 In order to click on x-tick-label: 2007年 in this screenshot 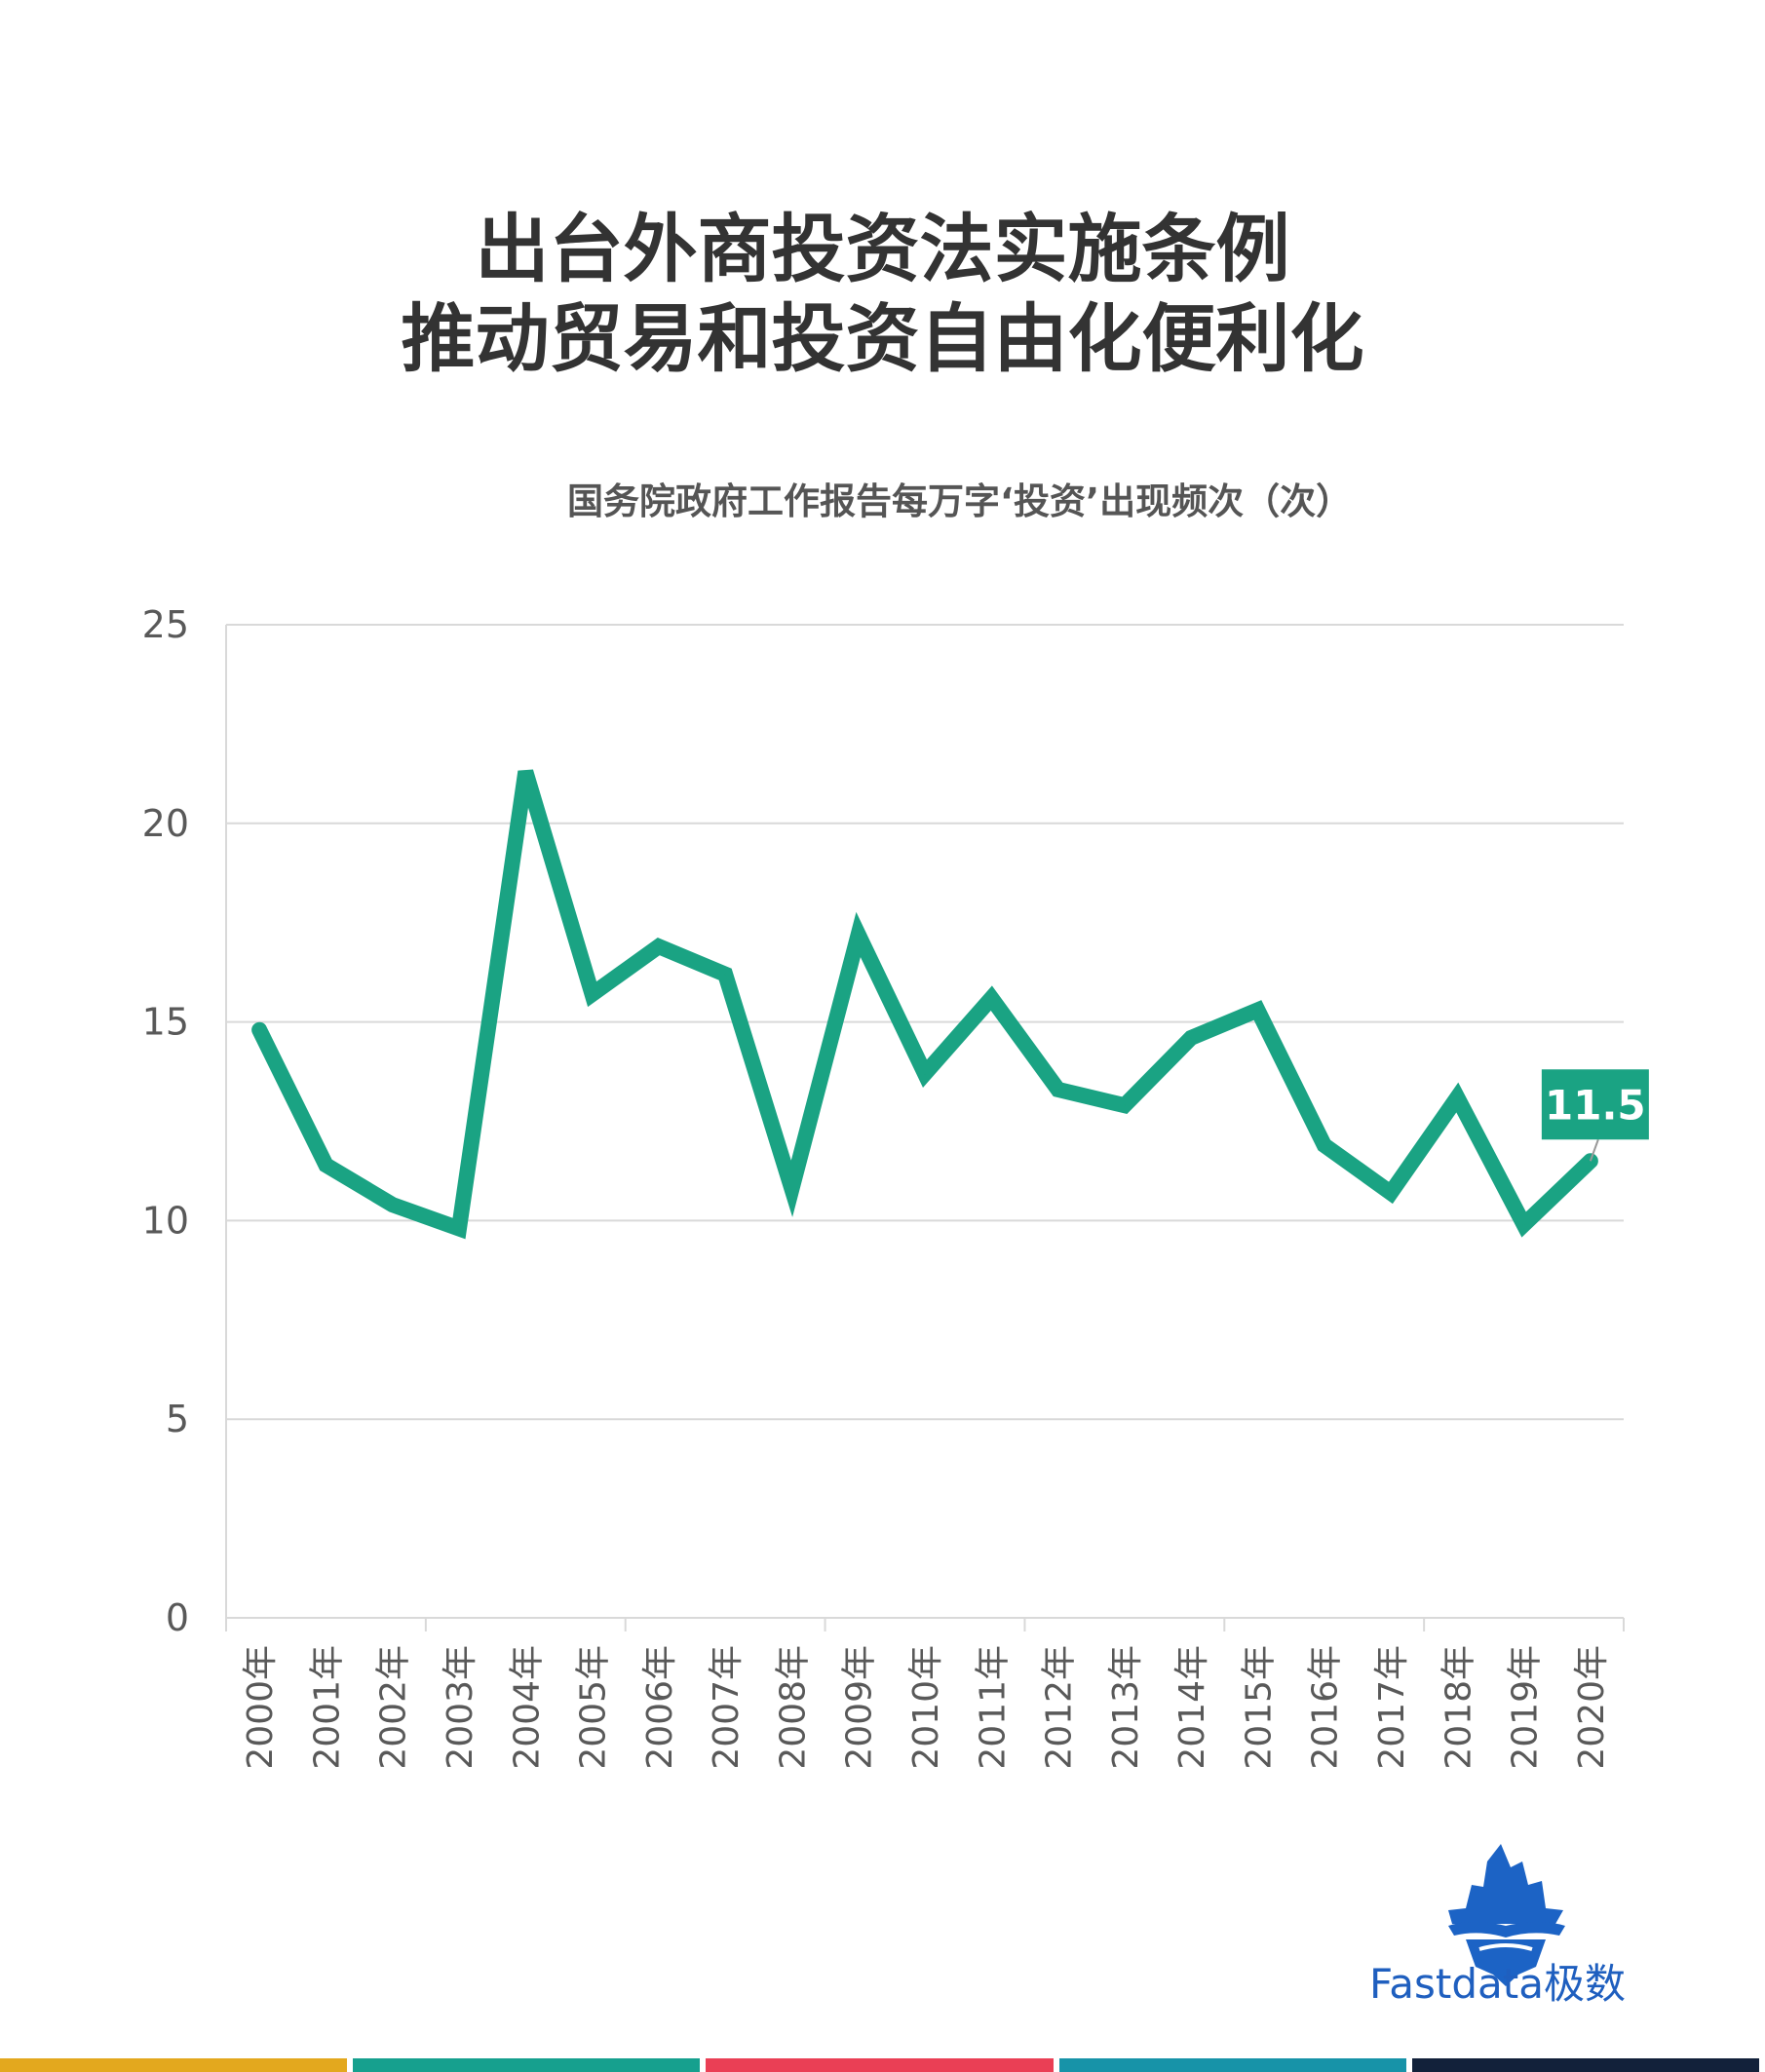, I will do `click(727, 1707)`.